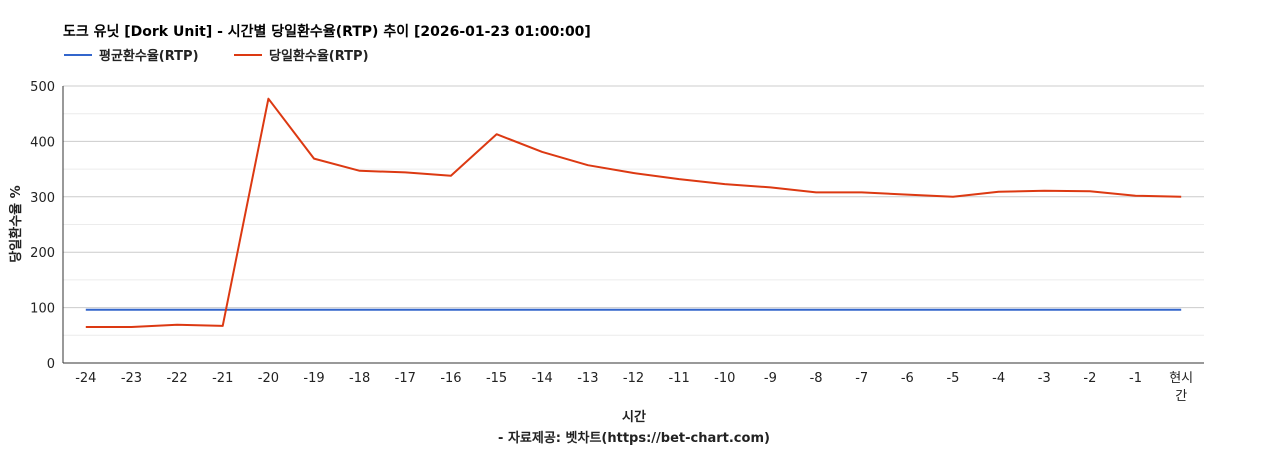 Image resolution: width=1268 pixels, height=450 pixels. What do you see at coordinates (42, 142) in the screenshot?
I see `y-tick-label: 400` at bounding box center [42, 142].